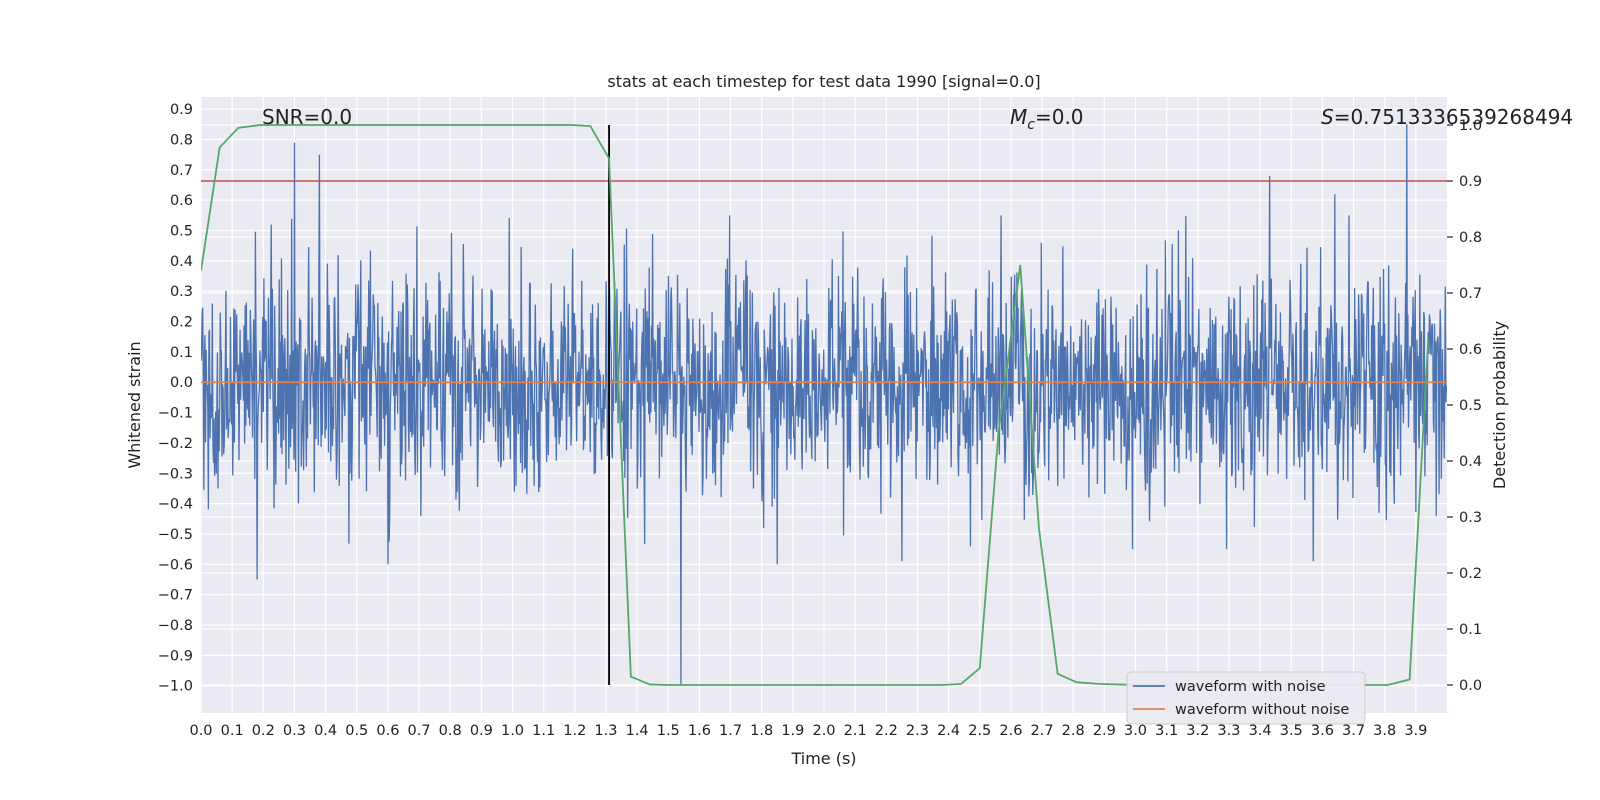  What do you see at coordinates (1453, 117) in the screenshot?
I see `s-value: =0.7513336539268494` at bounding box center [1453, 117].